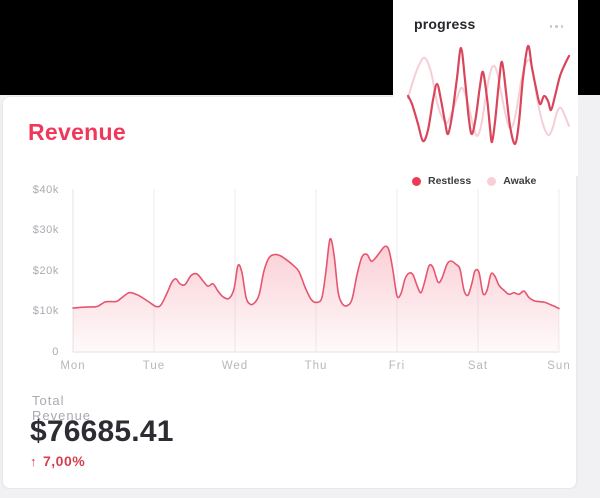  I want to click on total-revenue-value: $76685.41, so click(102, 431).